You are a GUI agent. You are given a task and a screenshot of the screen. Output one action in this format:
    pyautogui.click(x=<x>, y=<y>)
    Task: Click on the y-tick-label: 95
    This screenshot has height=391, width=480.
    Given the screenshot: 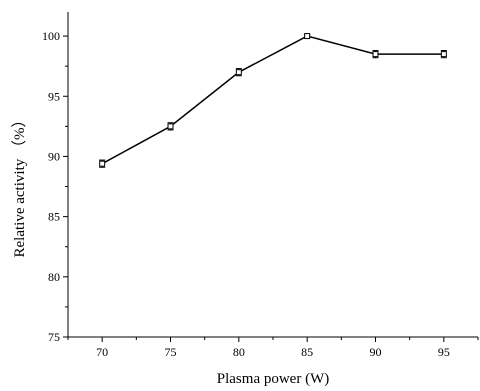 What is the action you would take?
    pyautogui.click(x=54, y=96)
    